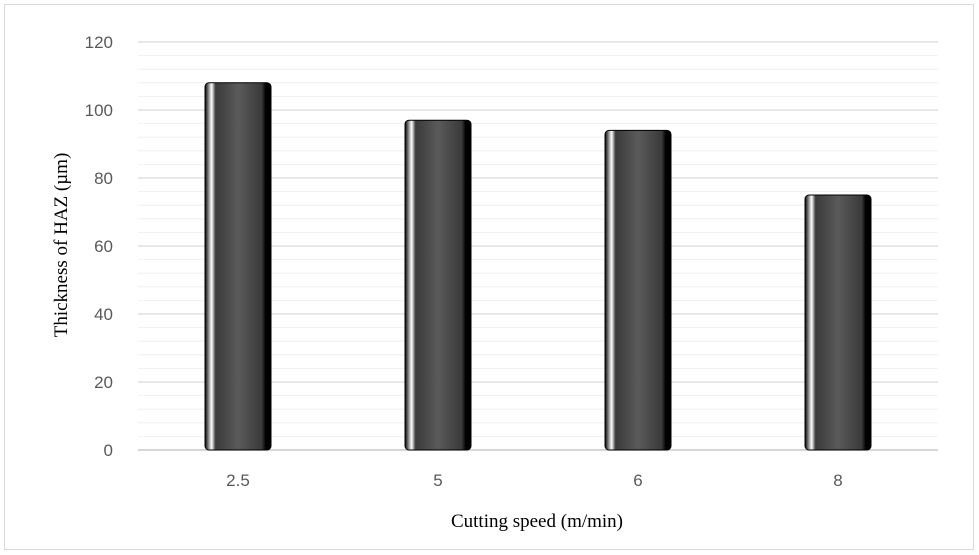 The height and width of the screenshot is (555, 979). I want to click on bar-2.5, so click(238, 266).